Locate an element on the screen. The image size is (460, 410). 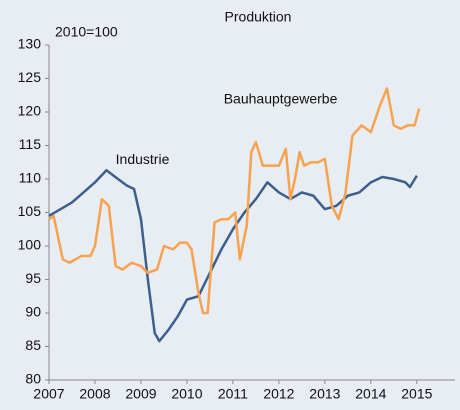
y-tick-label: 130 is located at coordinates (30, 44).